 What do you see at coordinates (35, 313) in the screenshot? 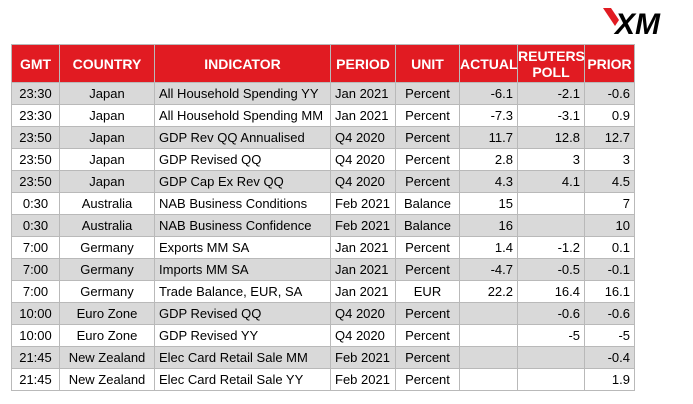
I see `cell-gmt: 10:00` at bounding box center [35, 313].